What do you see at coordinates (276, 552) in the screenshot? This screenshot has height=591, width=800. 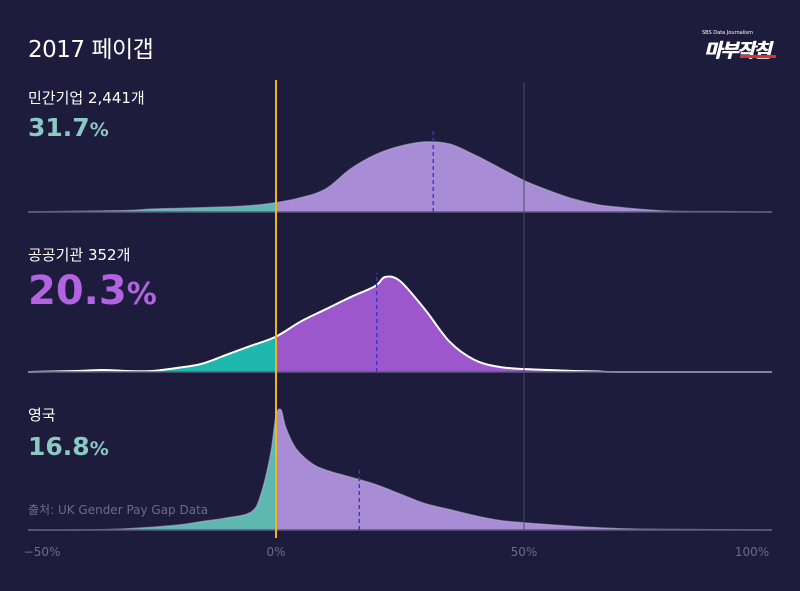 I see `x-tick-label: 0%` at bounding box center [276, 552].